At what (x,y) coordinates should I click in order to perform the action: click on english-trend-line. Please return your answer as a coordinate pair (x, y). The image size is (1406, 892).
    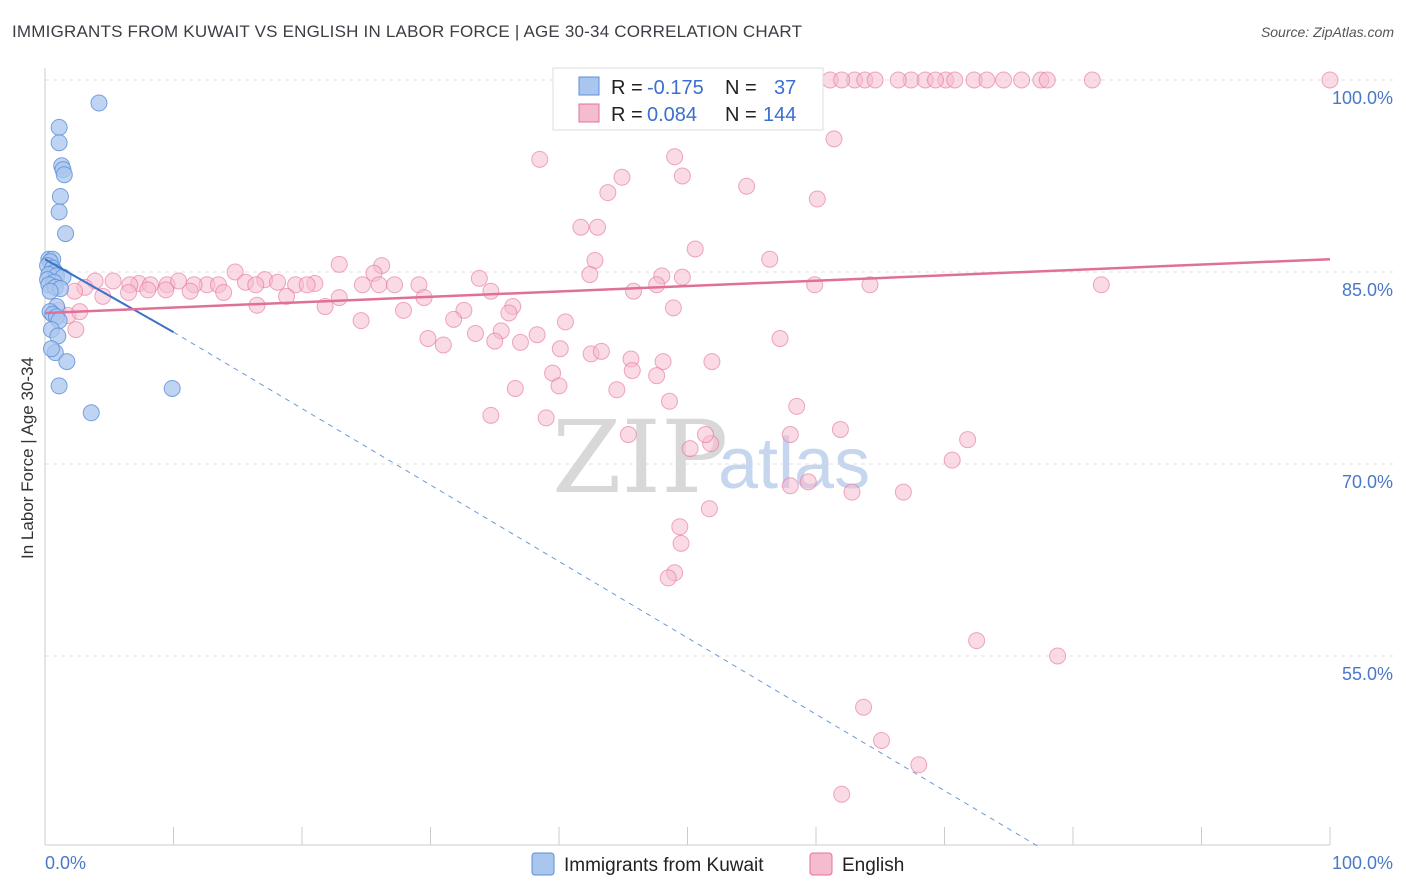
    Looking at the image, I should click on (687, 286).